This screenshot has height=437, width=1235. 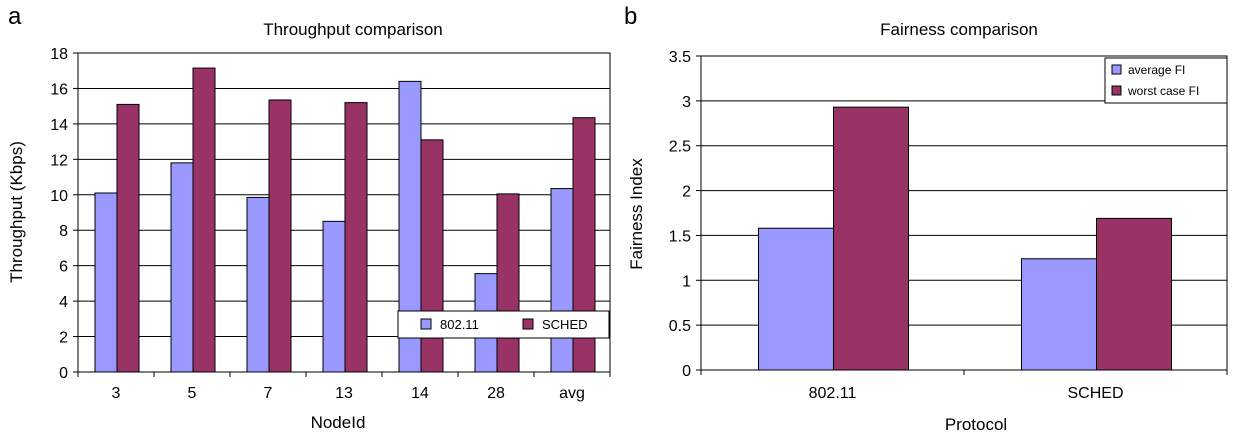 What do you see at coordinates (15, 16) in the screenshot?
I see `panel-letter-a: a` at bounding box center [15, 16].